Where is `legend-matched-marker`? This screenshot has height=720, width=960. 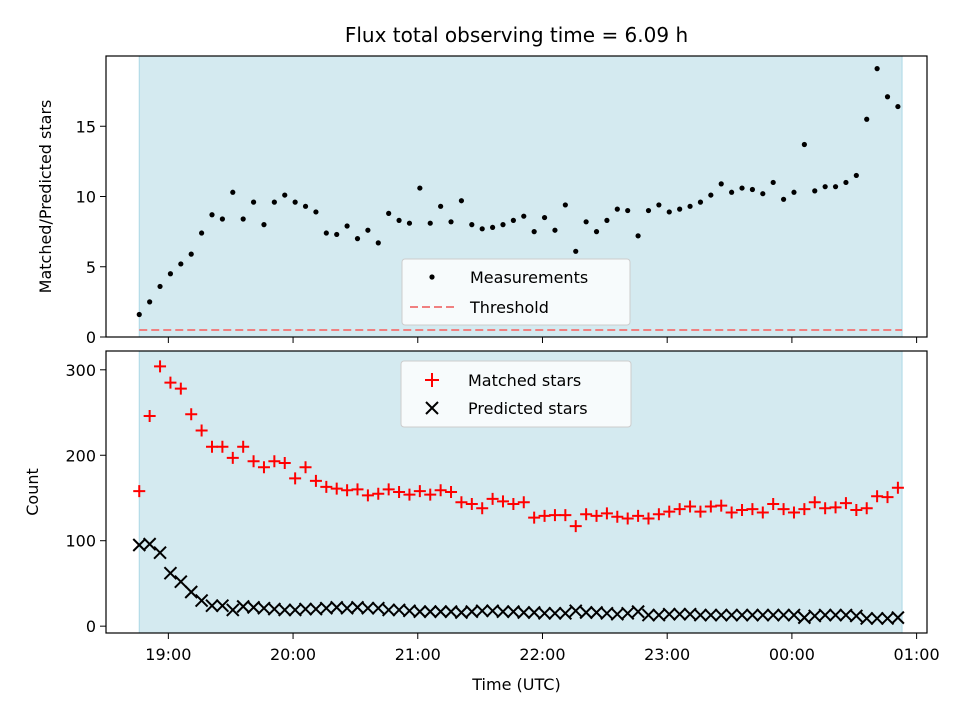
legend-matched-marker is located at coordinates (432, 380).